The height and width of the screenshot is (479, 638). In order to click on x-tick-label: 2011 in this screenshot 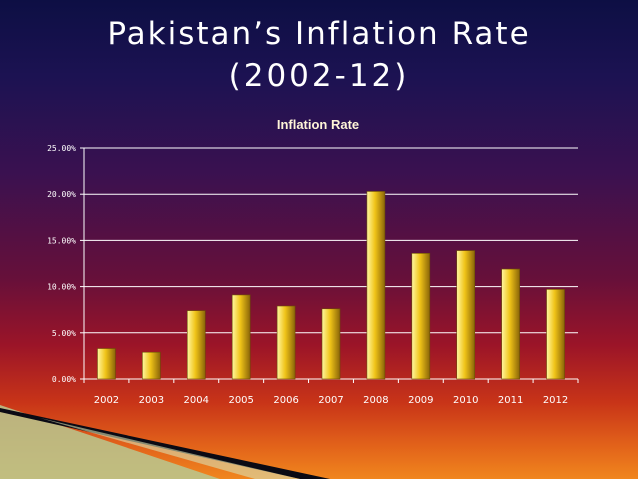, I will do `click(510, 400)`.